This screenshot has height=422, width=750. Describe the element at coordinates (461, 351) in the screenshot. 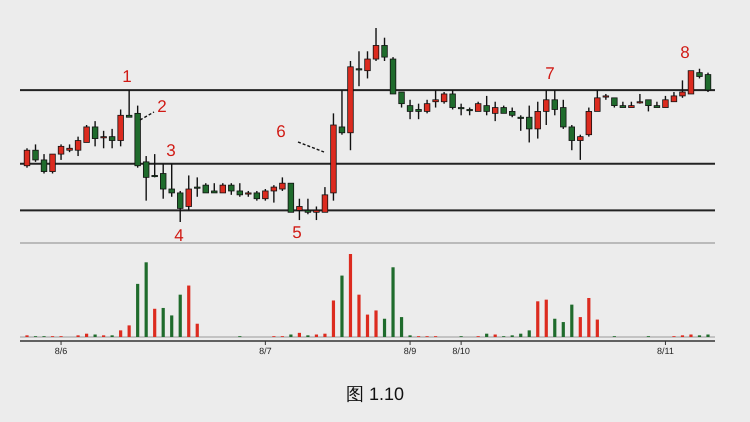

I see `x-tick-label: 8/10` at that location.